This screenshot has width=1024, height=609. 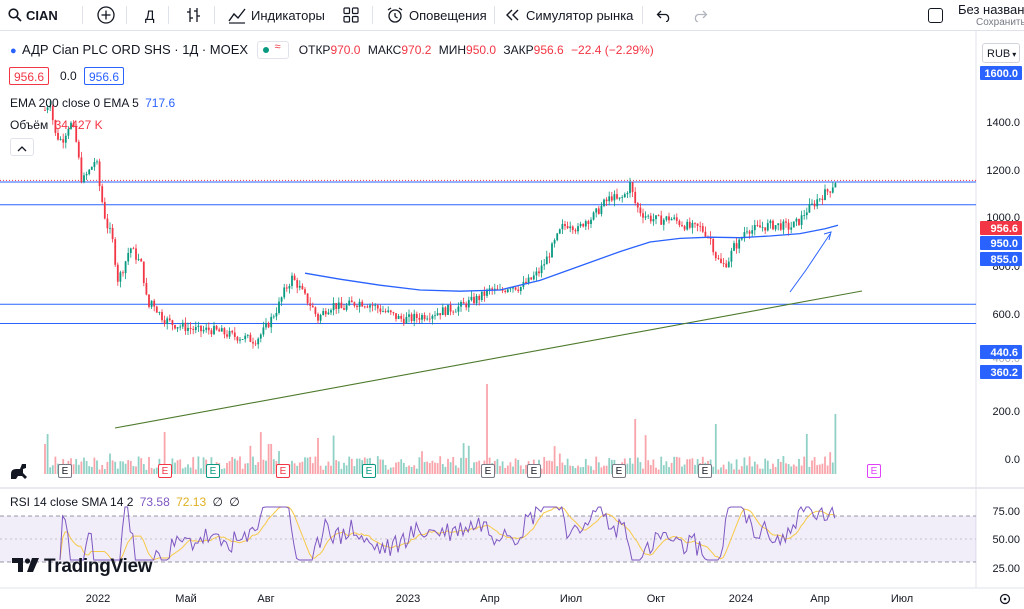 What do you see at coordinates (436, 15) in the screenshot?
I see `alerts-button: Оповещения` at bounding box center [436, 15].